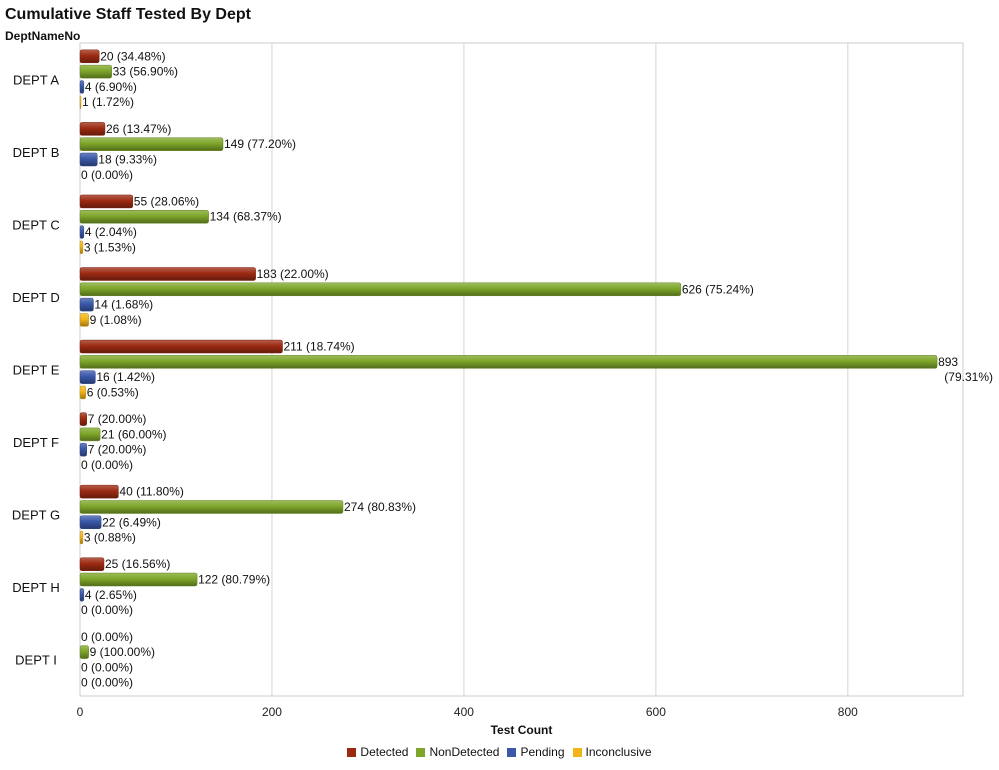 The width and height of the screenshot is (999, 770). I want to click on chart-title: Cumulative Staff Tested By Dept, so click(128, 14).